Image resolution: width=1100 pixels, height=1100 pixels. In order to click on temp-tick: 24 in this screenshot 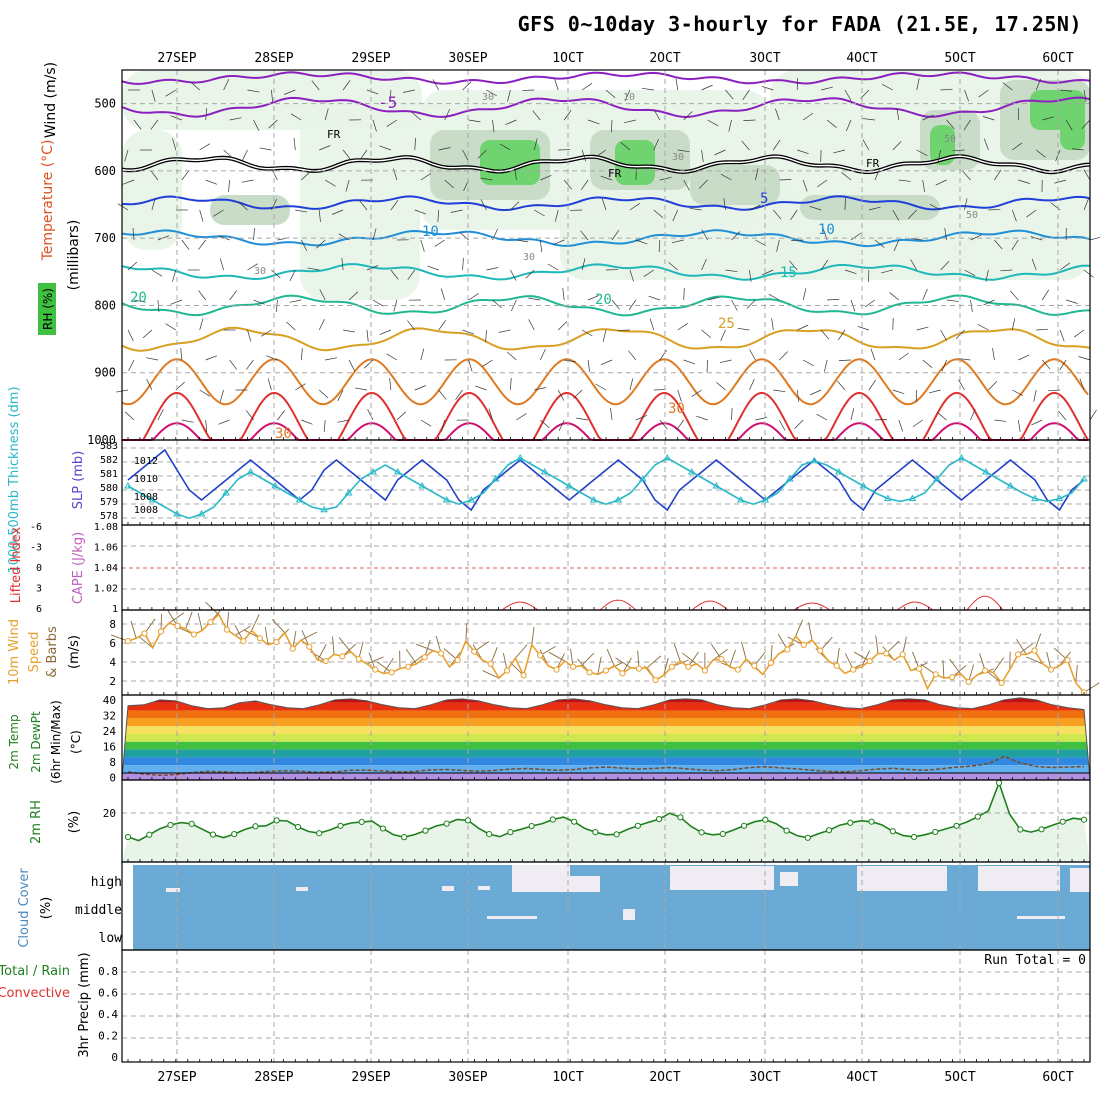, I will do `click(110, 731)`.